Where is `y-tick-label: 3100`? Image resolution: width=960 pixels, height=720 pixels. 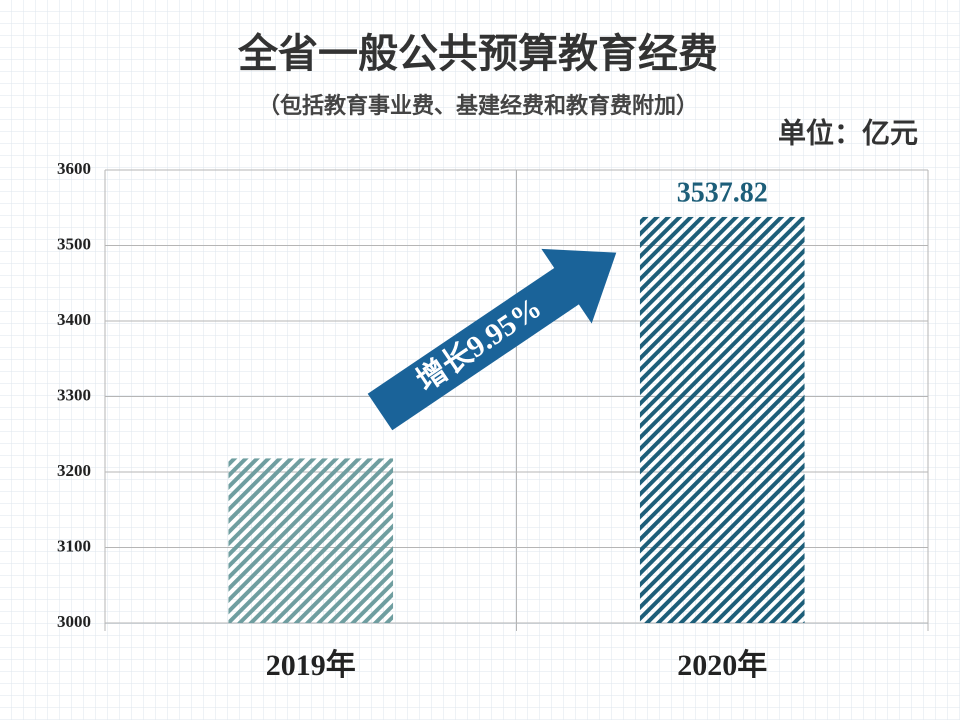
y-tick-label: 3100 is located at coordinates (74, 545).